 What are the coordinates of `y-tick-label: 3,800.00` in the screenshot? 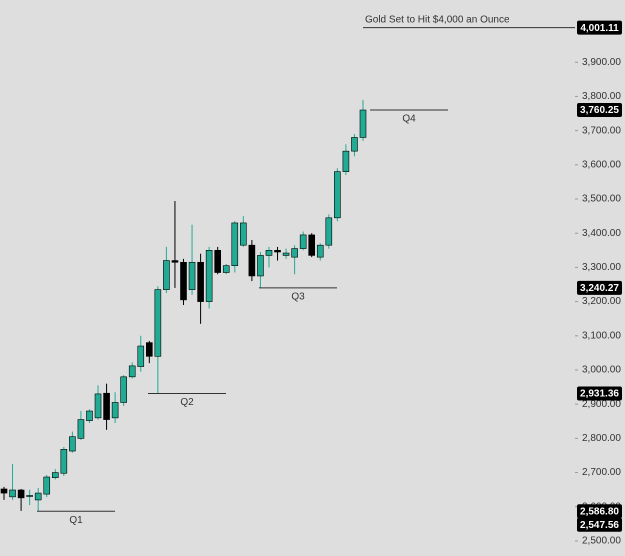 It's located at (601, 96).